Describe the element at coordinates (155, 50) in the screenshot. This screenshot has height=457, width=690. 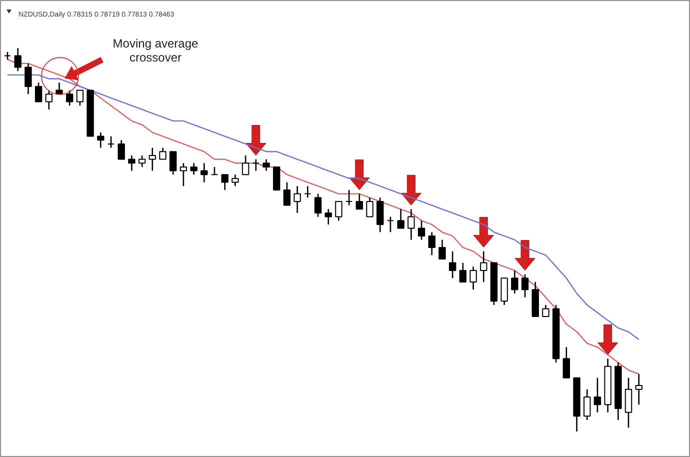
I see `annotation: Moving average crossover` at that location.